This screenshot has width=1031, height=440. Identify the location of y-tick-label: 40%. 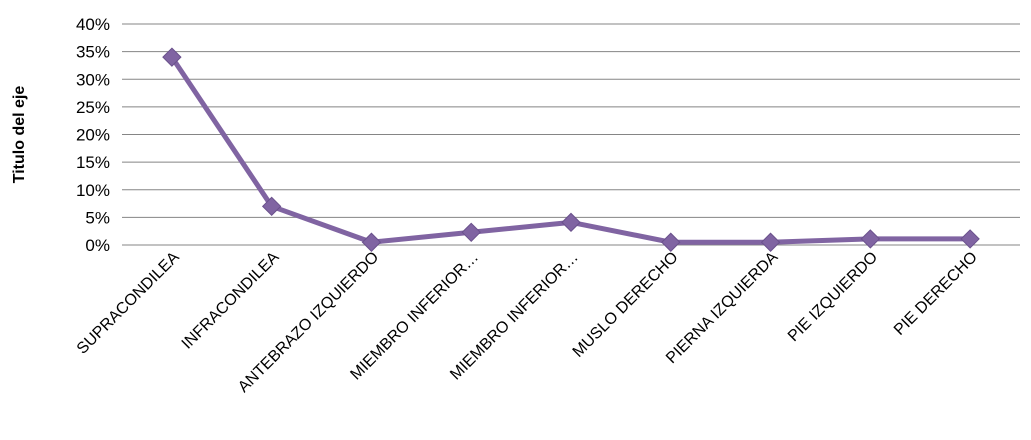
(93, 24).